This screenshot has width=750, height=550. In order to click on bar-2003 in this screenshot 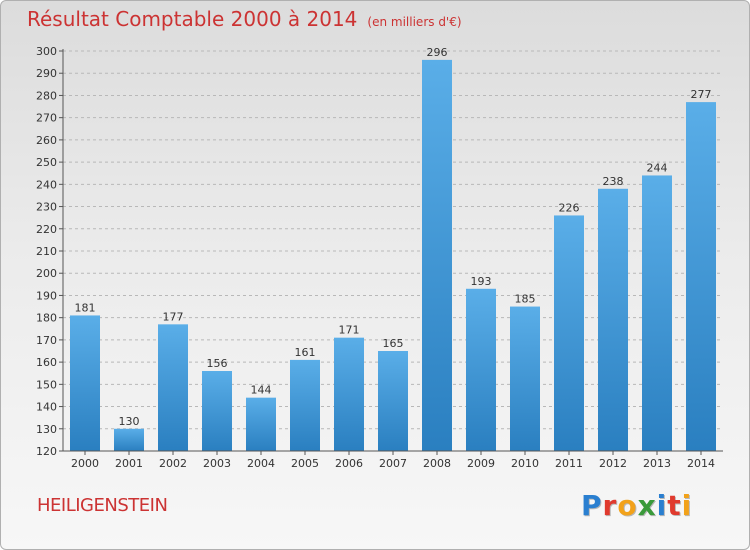, I will do `click(217, 411)`.